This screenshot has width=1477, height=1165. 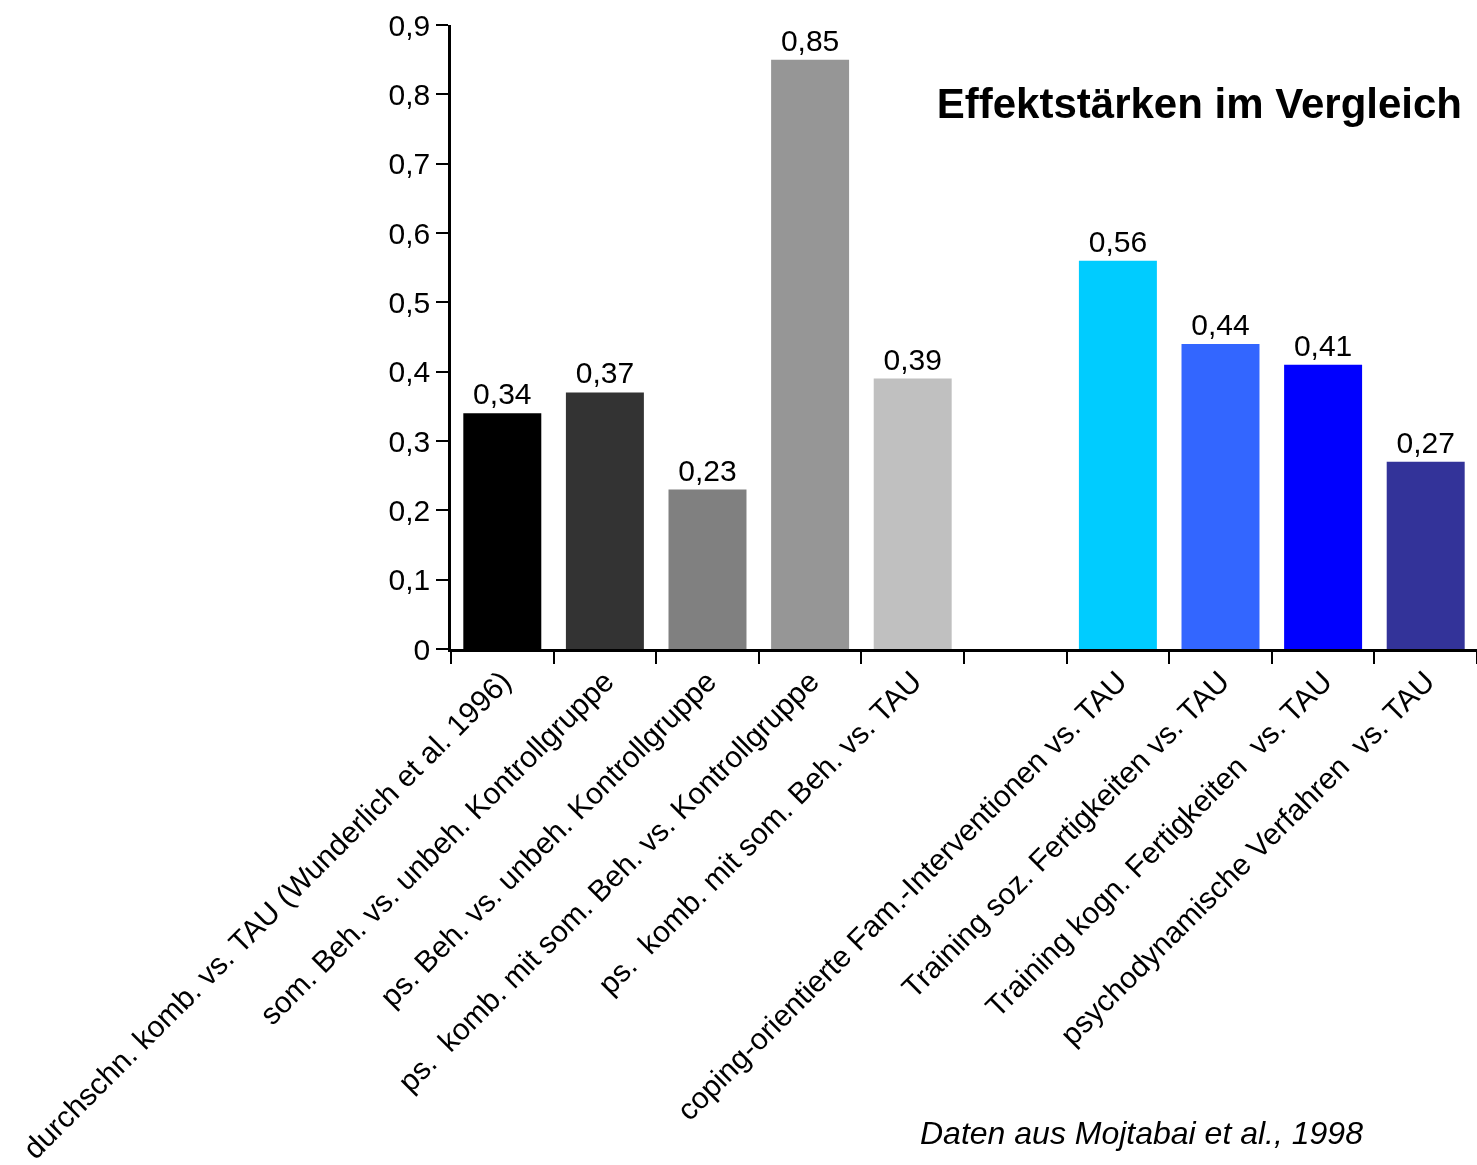 What do you see at coordinates (409, 233) in the screenshot?
I see `y-tick-label: 0,6` at bounding box center [409, 233].